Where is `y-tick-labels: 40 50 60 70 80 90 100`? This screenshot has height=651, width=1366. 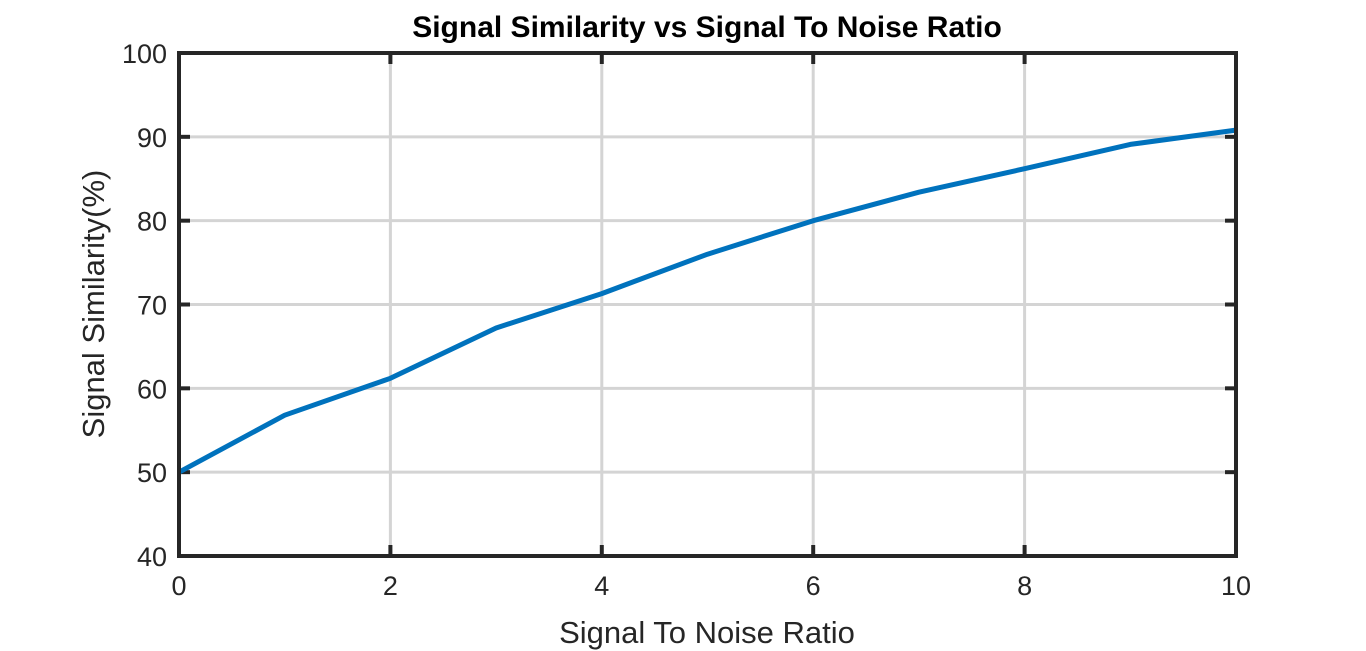 y-tick-labels: 40 50 60 70 80 90 100 is located at coordinates (144, 305).